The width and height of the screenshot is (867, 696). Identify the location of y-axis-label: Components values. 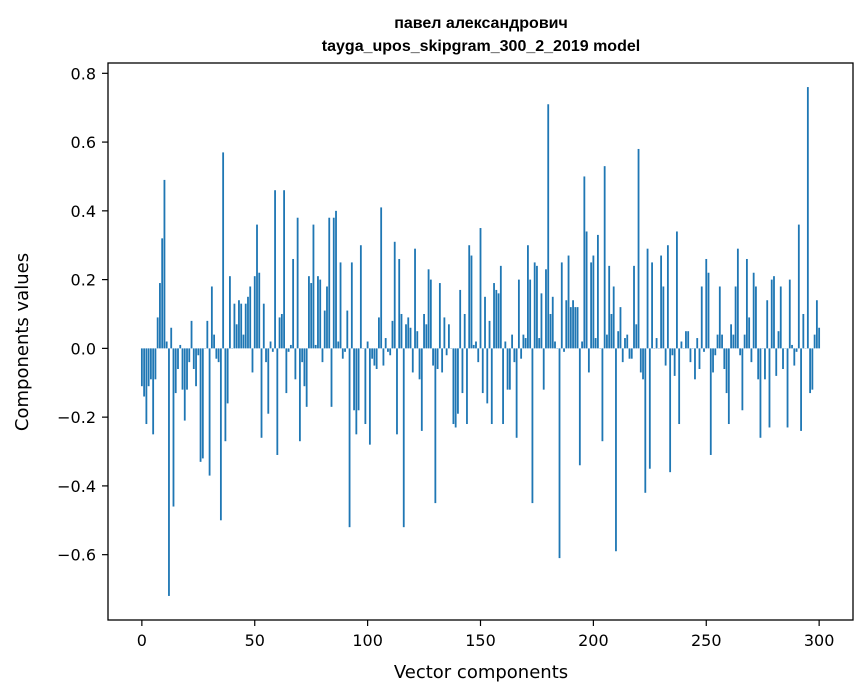
(22, 342).